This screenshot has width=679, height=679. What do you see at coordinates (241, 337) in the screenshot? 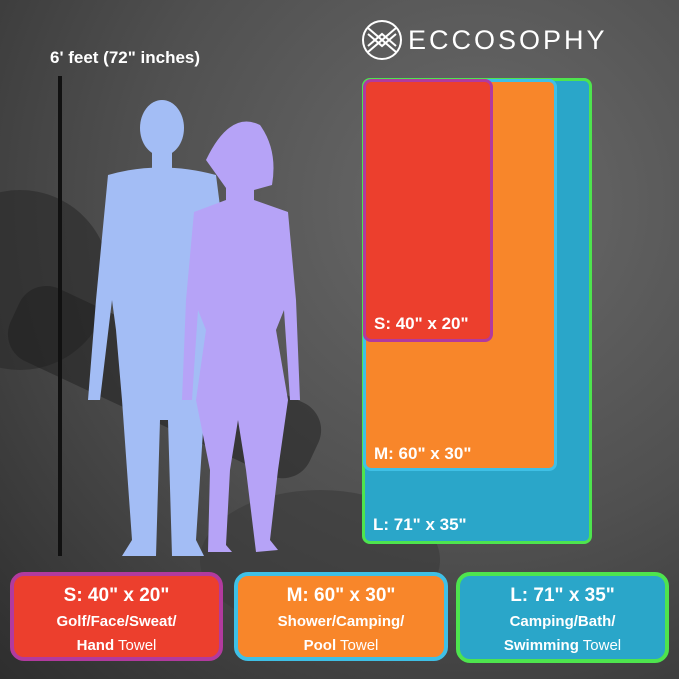
I see `woman-silhouette` at bounding box center [241, 337].